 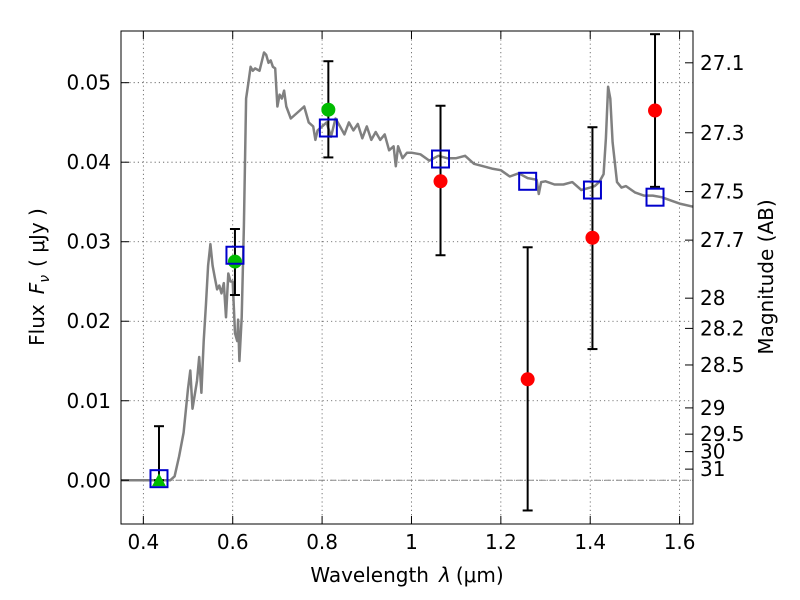 What do you see at coordinates (766, 276) in the screenshot?
I see `y-right-axis-title: Magnitude (AB)` at bounding box center [766, 276].